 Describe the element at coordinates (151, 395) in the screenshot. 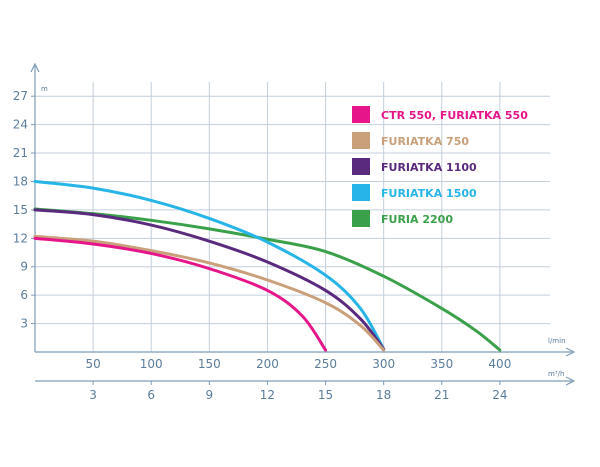

I see `x-tick-label-secondary: 6` at that location.